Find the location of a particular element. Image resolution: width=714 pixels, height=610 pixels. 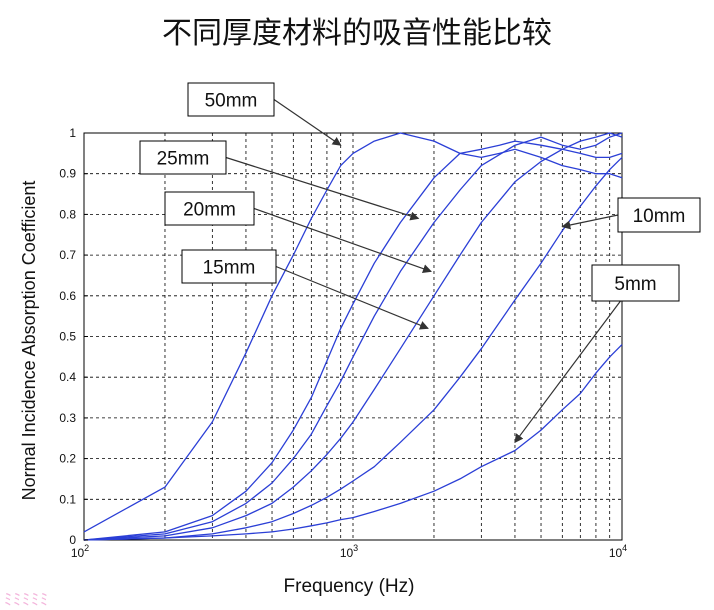

y-tick-labels: 0 0.1 0.2 0.3 0.4 0.5 0.6 0.7 0.8 0.9 1 is located at coordinates (73, 336).